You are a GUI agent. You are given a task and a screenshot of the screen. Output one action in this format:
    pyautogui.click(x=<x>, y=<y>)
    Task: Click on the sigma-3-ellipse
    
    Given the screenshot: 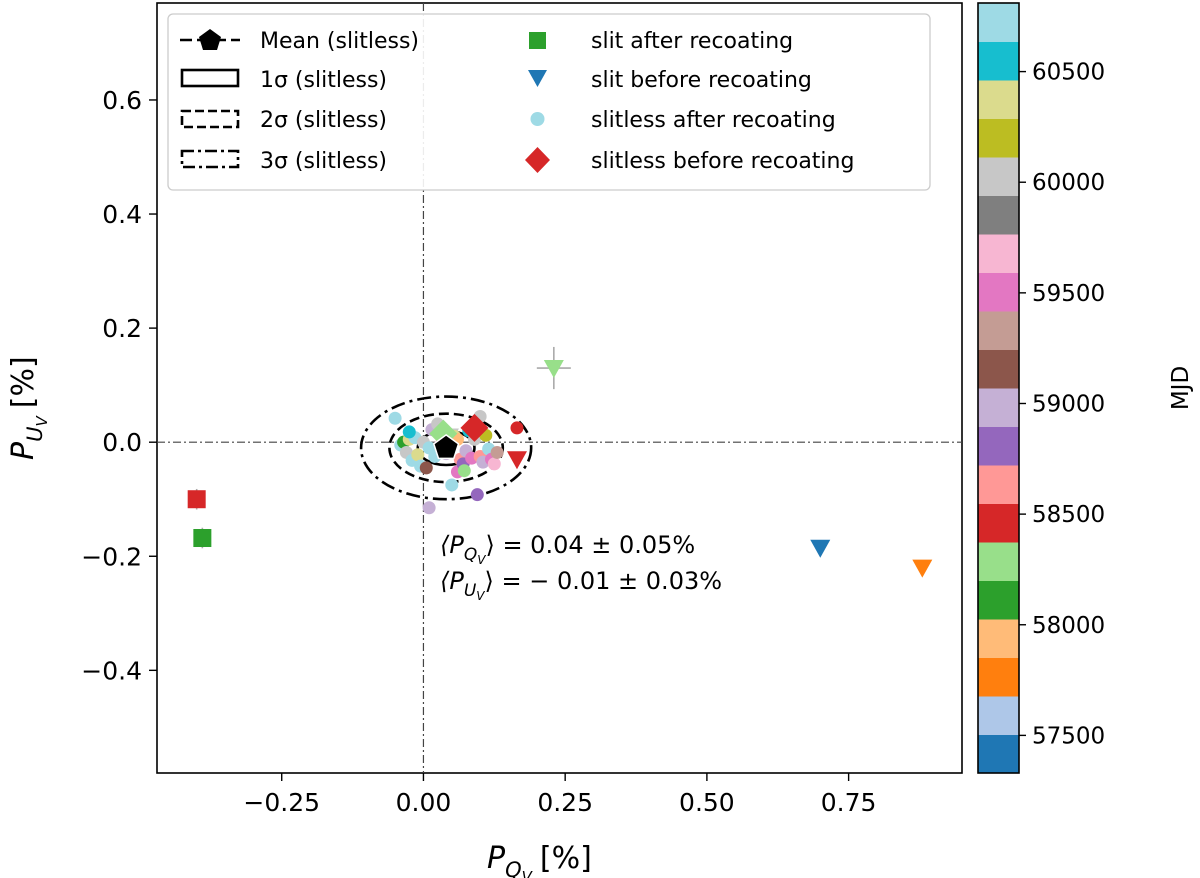 What is the action you would take?
    pyautogui.click(x=446, y=448)
    